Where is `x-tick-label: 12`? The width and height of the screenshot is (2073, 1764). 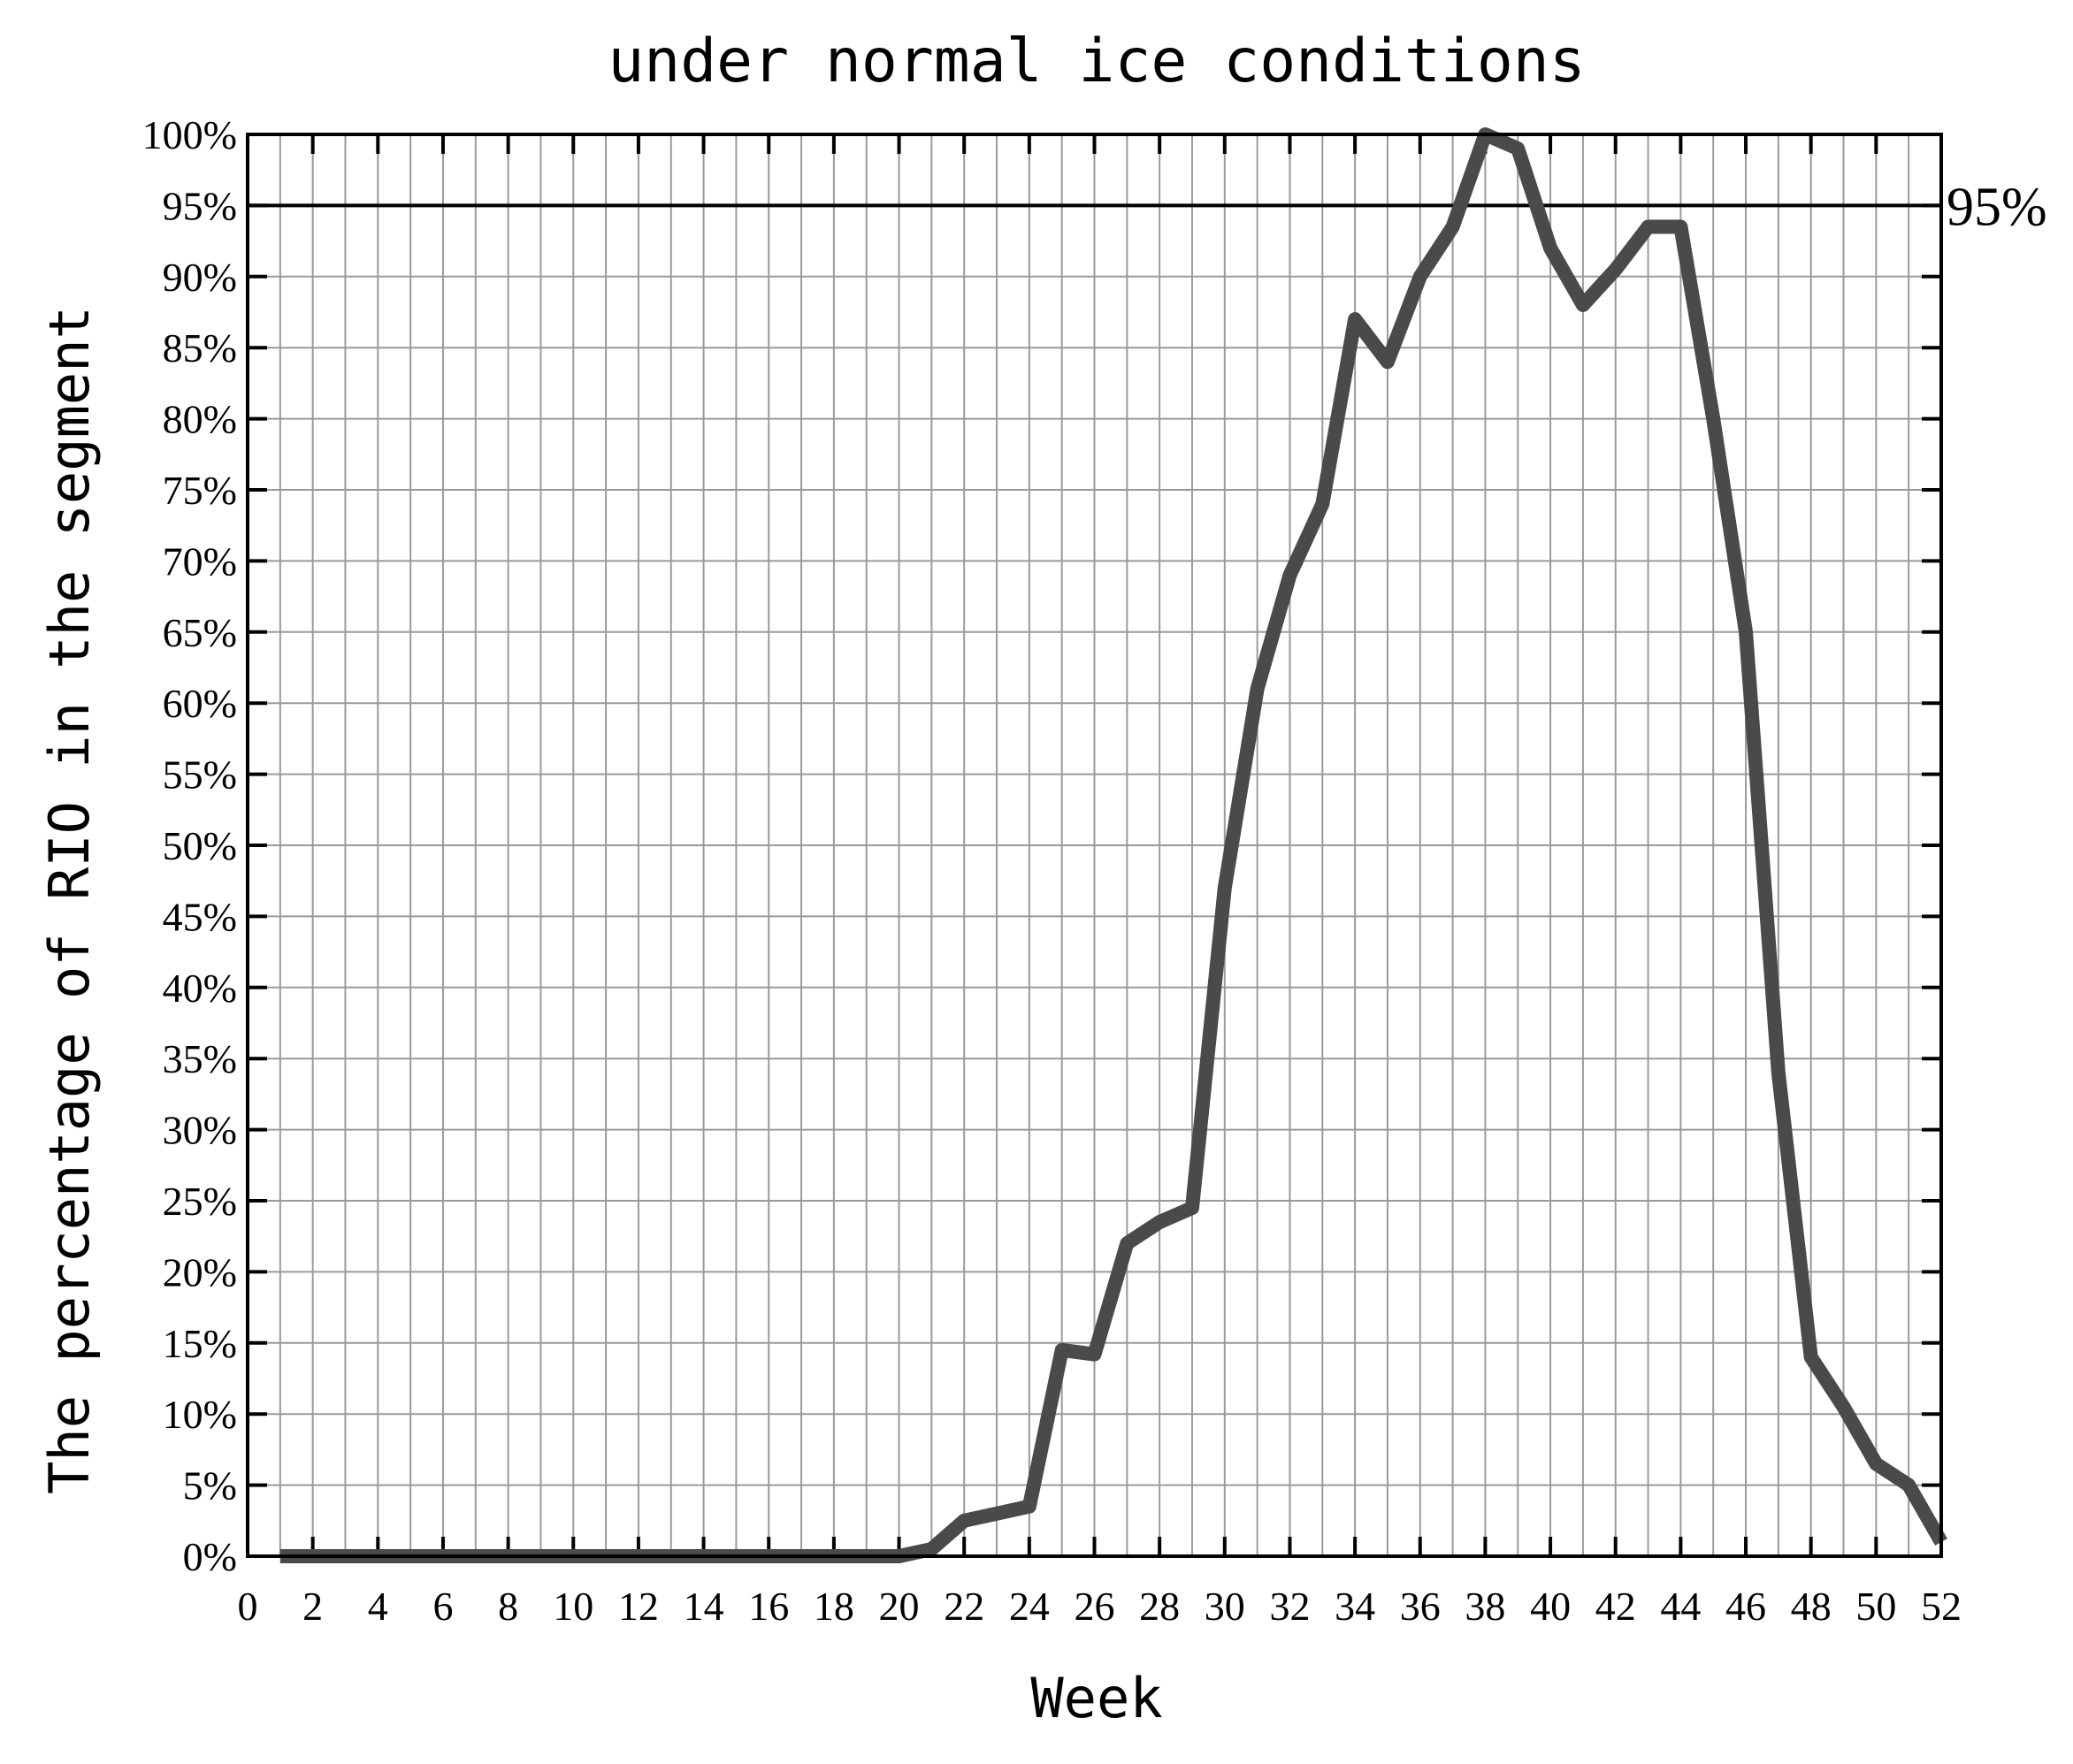
x-tick-label: 12 is located at coordinates (638, 1606).